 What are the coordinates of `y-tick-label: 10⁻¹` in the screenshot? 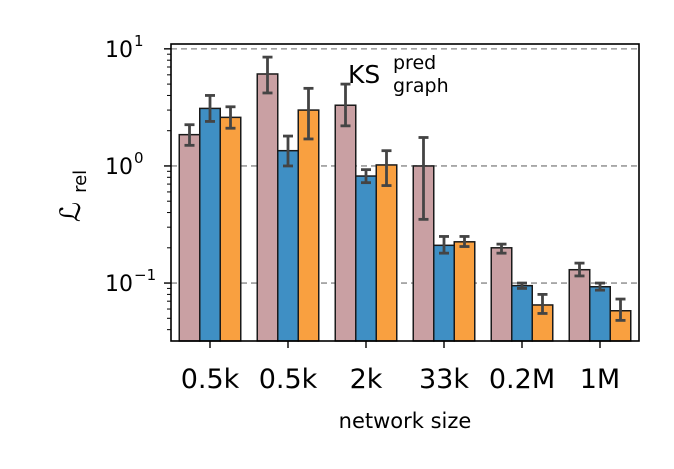 It's located at (130, 281).